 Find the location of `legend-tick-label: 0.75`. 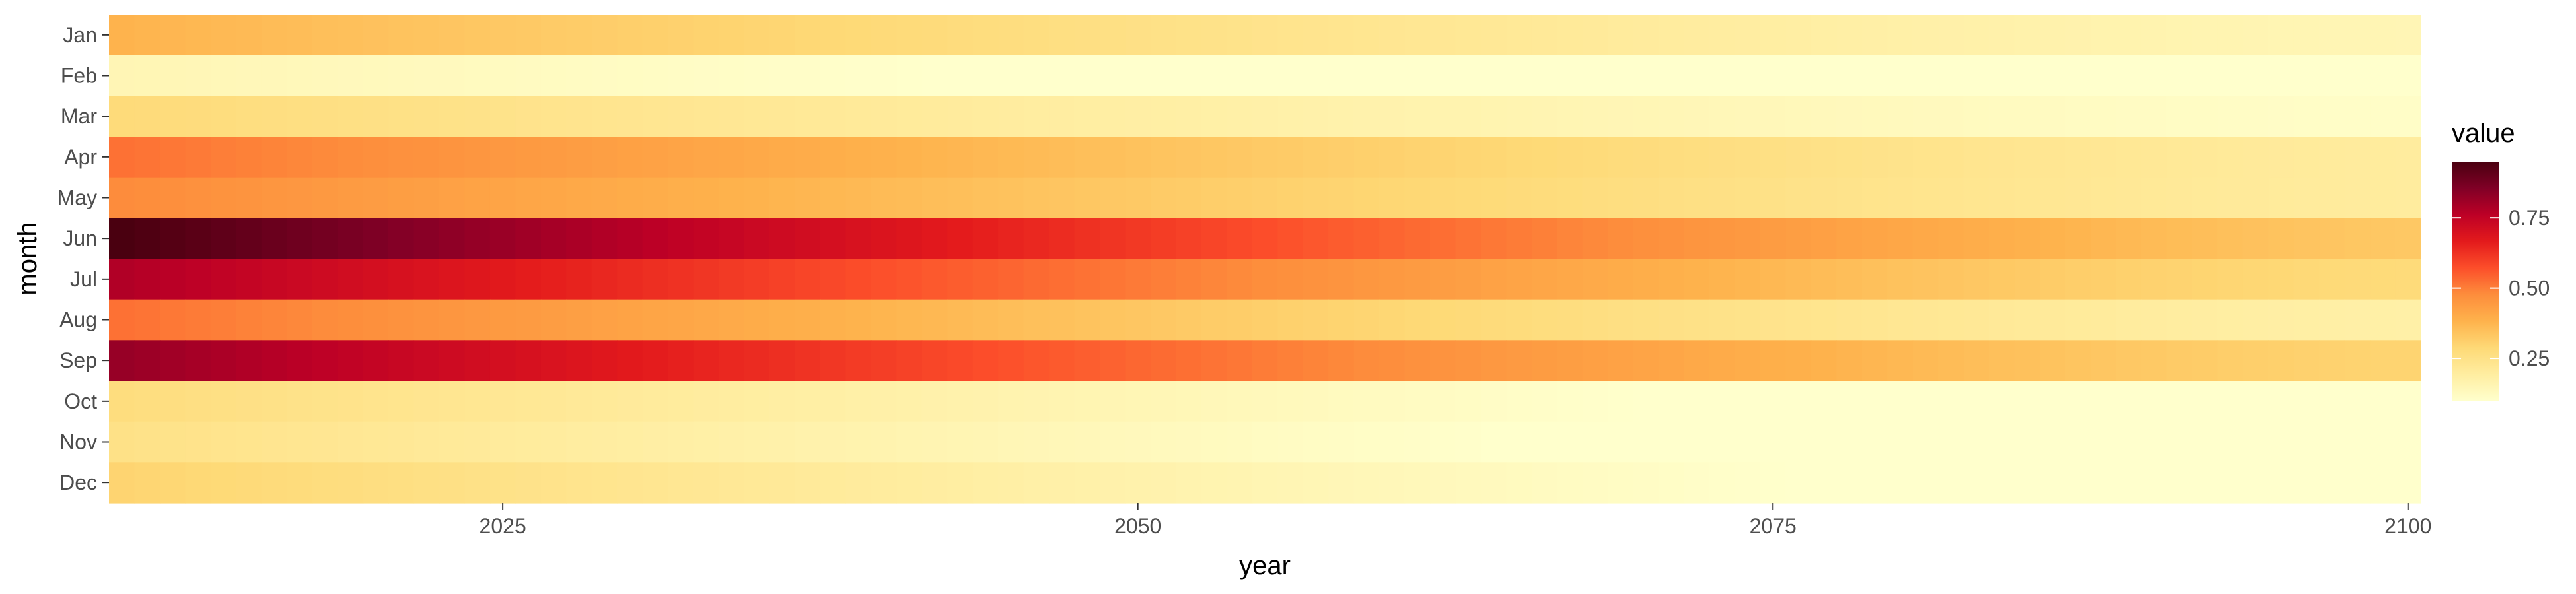

legend-tick-label: 0.75 is located at coordinates (2530, 218).